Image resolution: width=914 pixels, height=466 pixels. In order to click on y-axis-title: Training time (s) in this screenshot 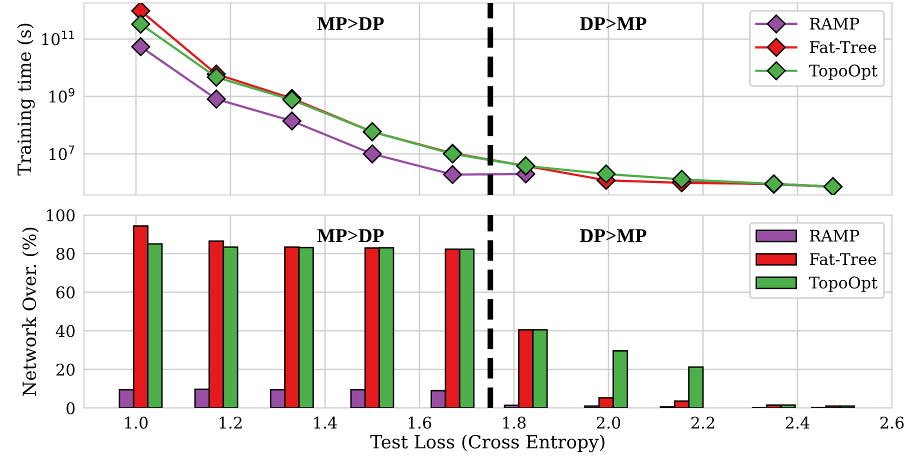, I will do `click(26, 100)`.